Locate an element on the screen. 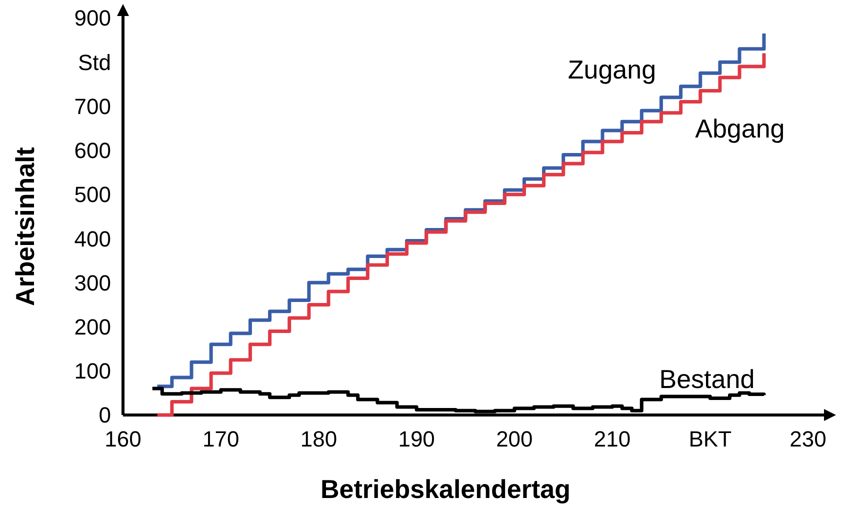  series-label: Abgang is located at coordinates (740, 128).